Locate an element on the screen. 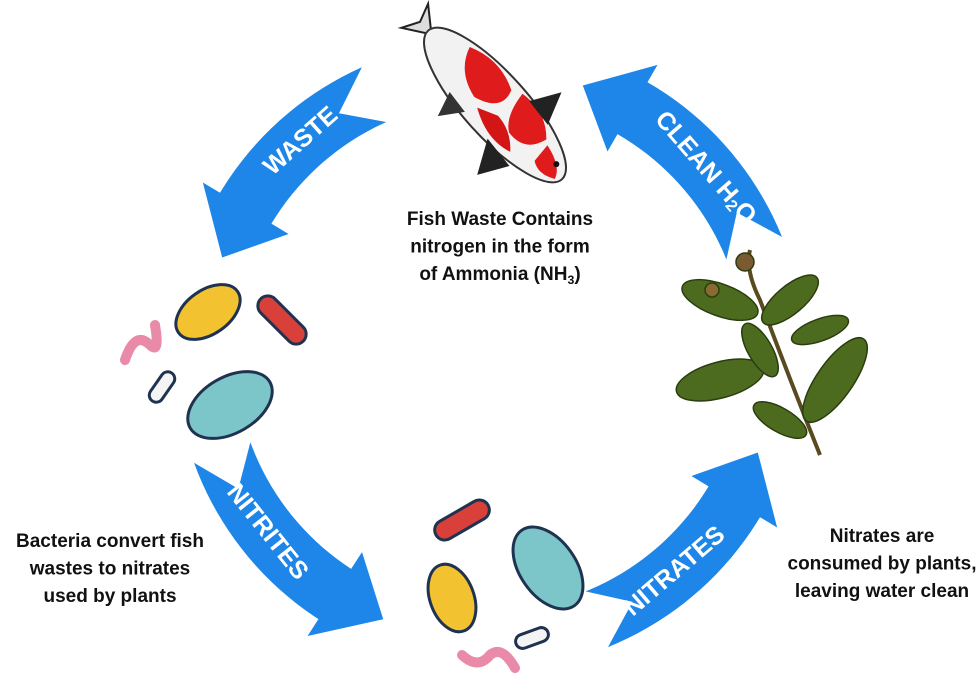 The height and width of the screenshot is (687, 977). caption-line: consumed by plants, is located at coordinates (882, 564).